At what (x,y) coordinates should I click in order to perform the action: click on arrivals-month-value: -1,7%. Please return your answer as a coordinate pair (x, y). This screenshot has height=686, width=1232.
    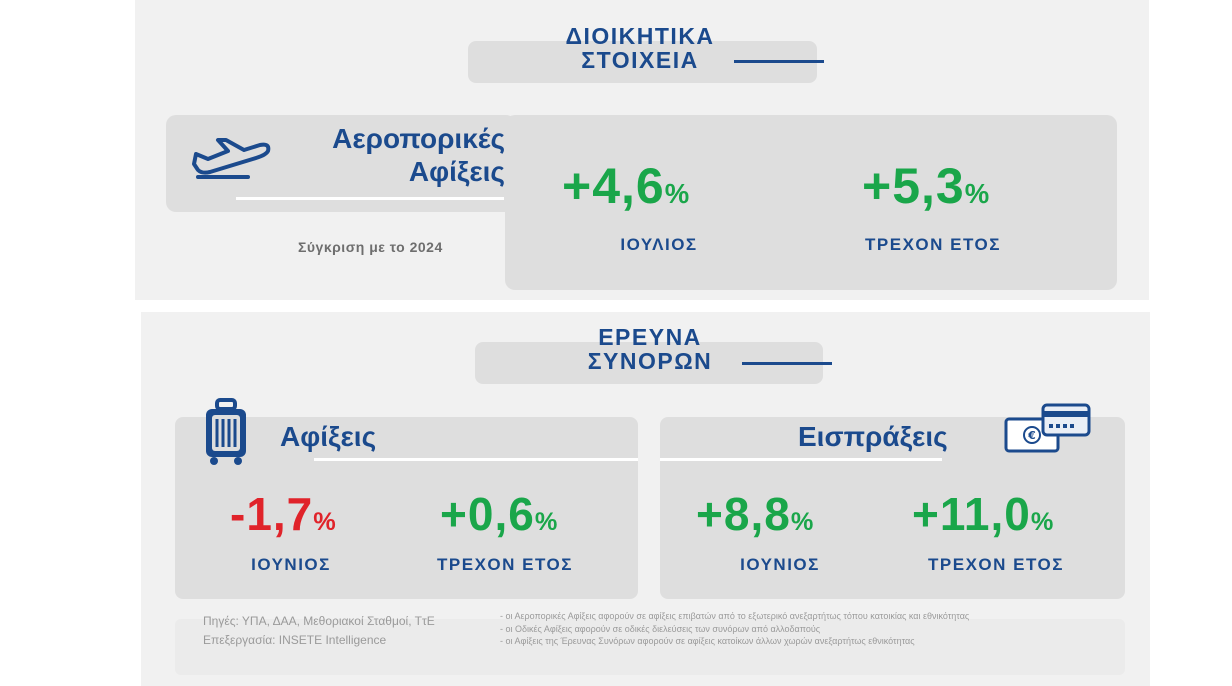
    Looking at the image, I should click on (283, 514).